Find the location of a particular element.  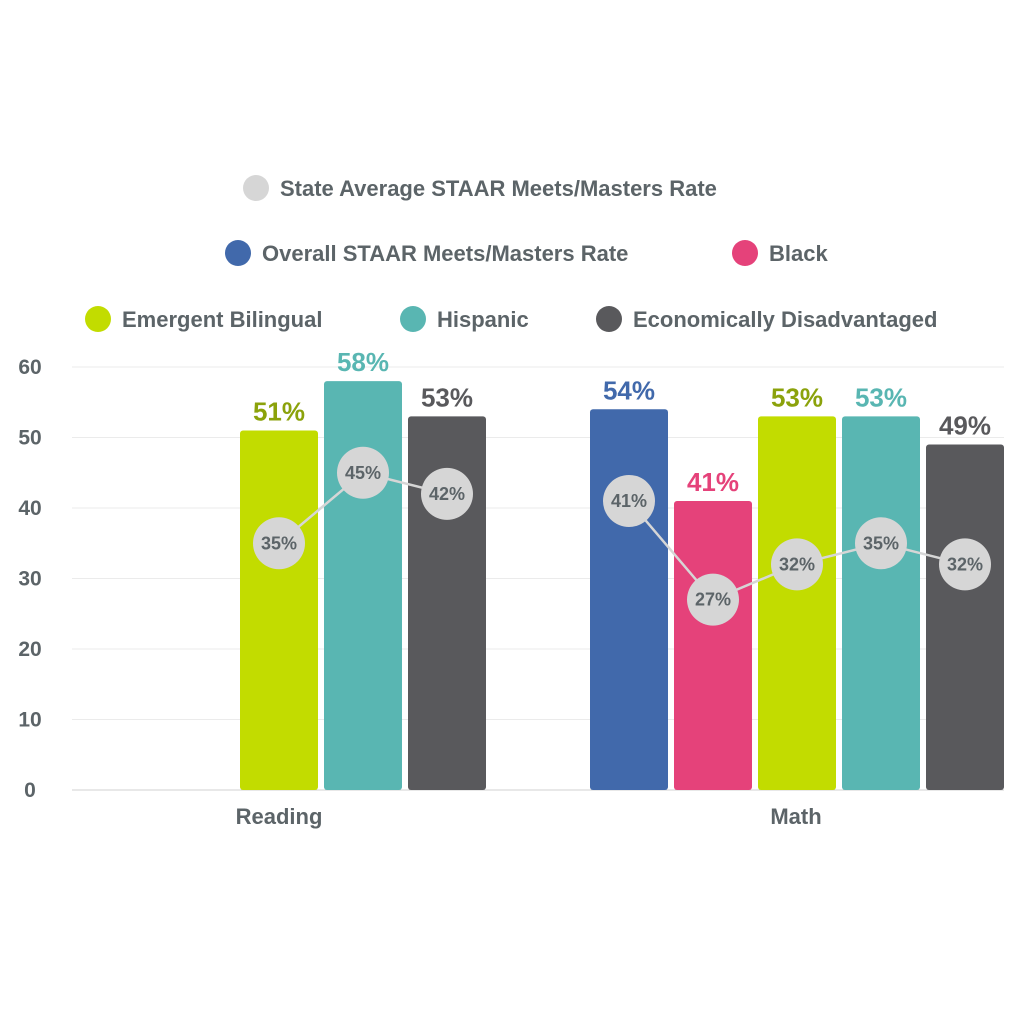

state-average-label: 42% is located at coordinates (447, 494).